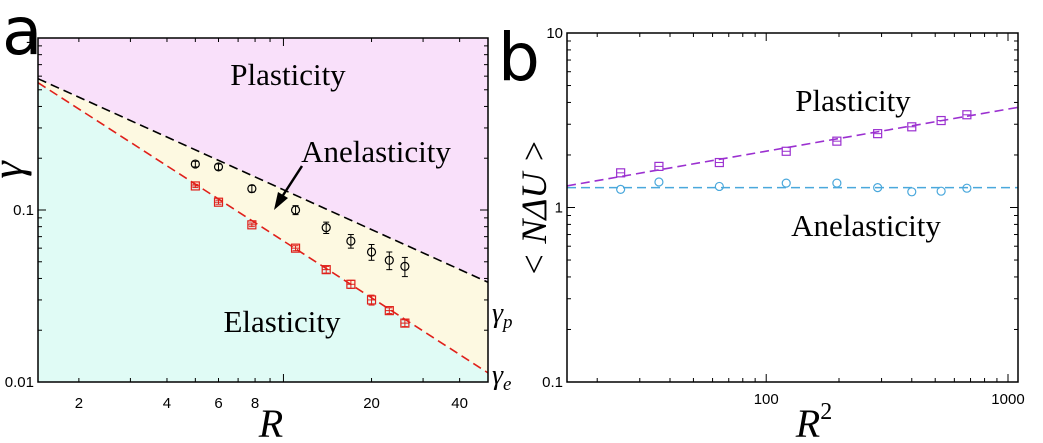 This screenshot has width=1043, height=443. I want to click on x-tick-label: 6, so click(218, 403).